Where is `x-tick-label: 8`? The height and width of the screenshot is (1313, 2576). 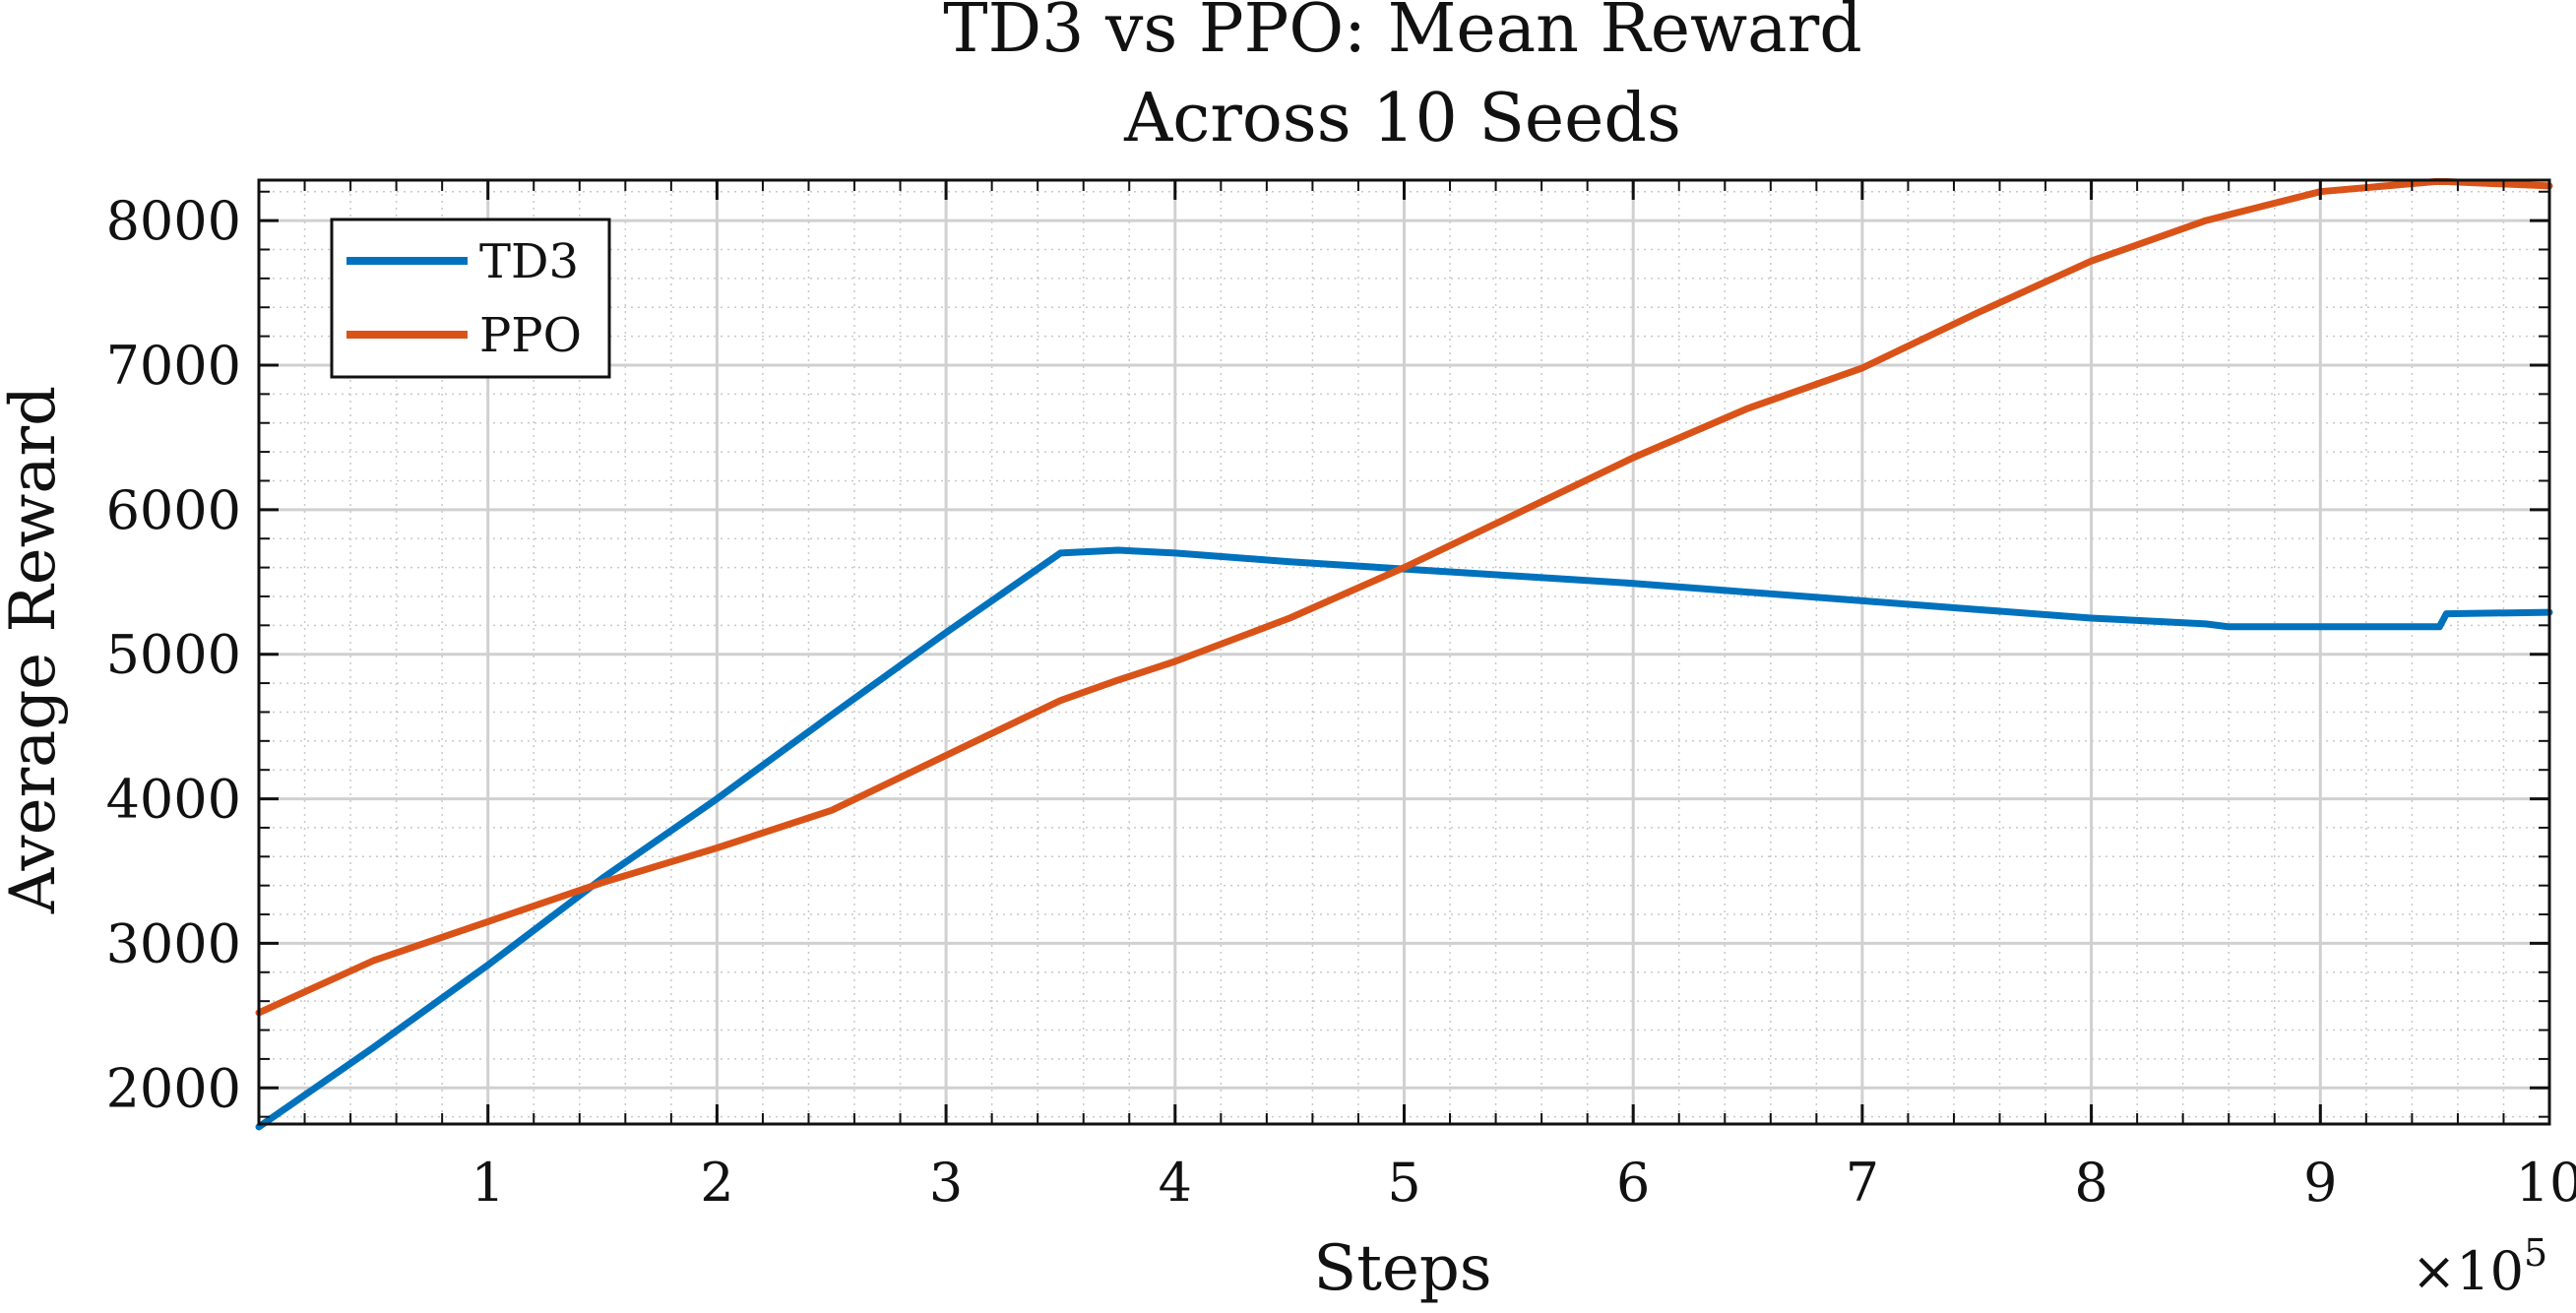
x-tick-label: 8 is located at coordinates (2090, 1183).